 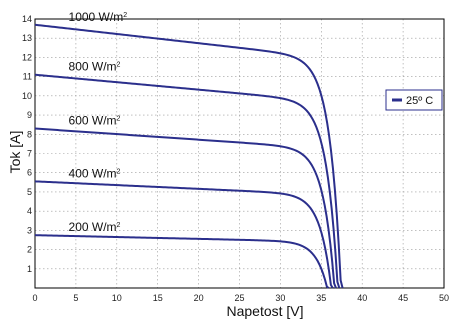 I want to click on x-tick-label: 20, so click(x=199, y=298).